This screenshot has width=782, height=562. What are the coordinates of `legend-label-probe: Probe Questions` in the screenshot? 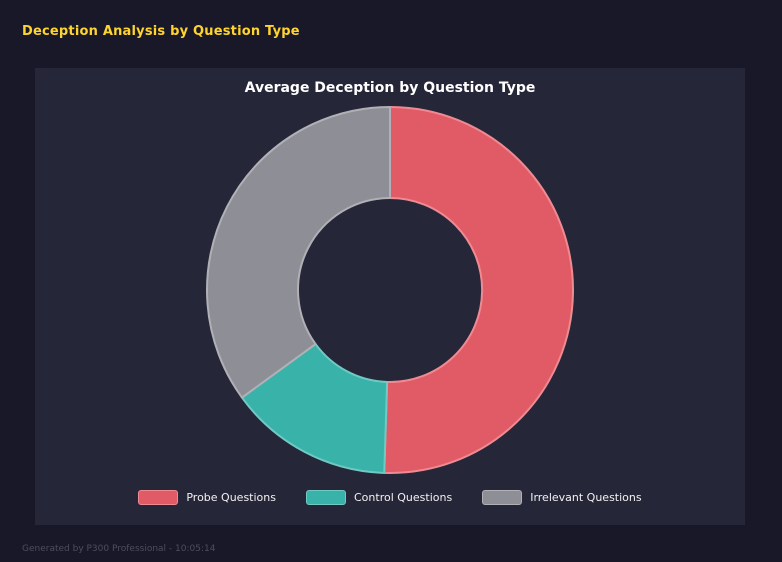 It's located at (231, 497).